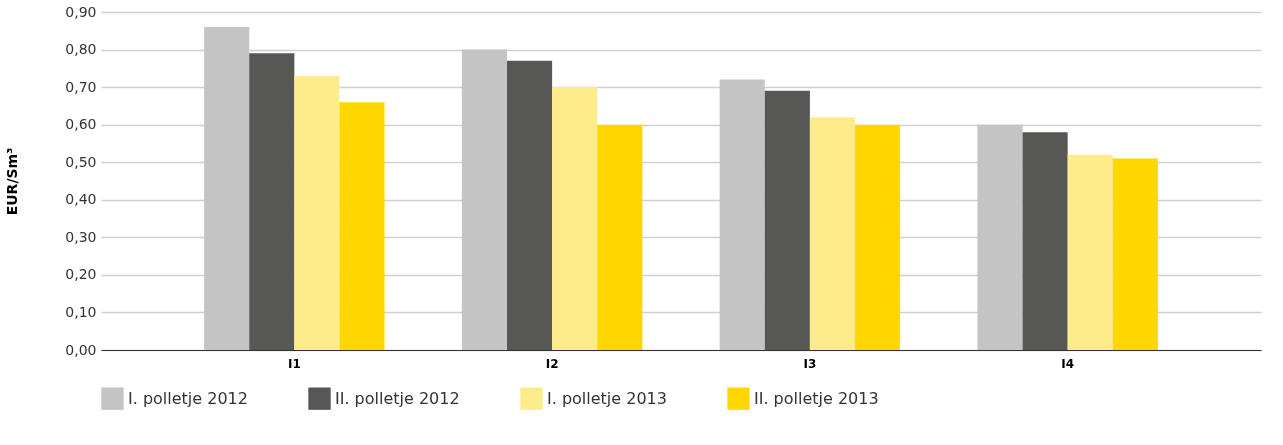  Describe the element at coordinates (1068, 363) in the screenshot. I see `x-tick-label: I4` at that location.